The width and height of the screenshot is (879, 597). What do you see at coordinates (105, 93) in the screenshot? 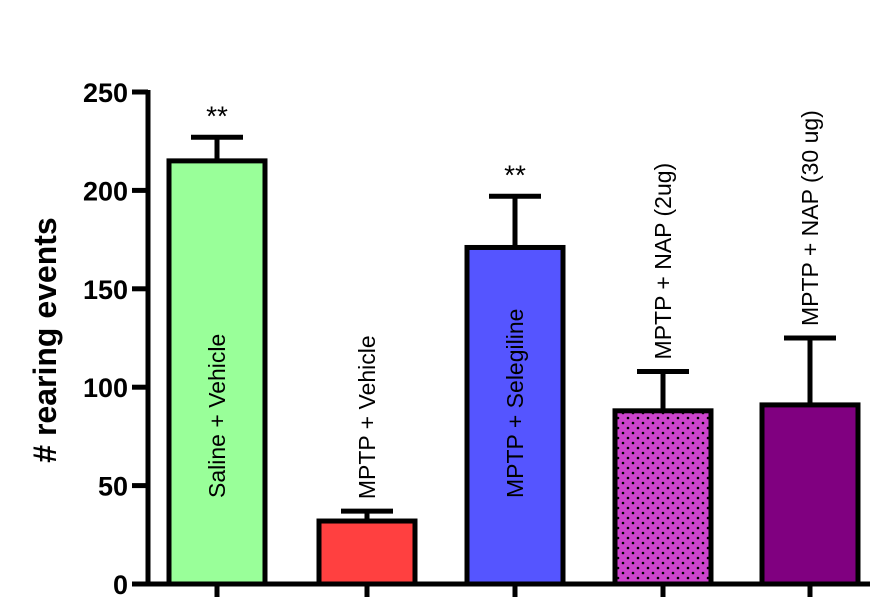
I see `y-tick-label: 250` at bounding box center [105, 93].